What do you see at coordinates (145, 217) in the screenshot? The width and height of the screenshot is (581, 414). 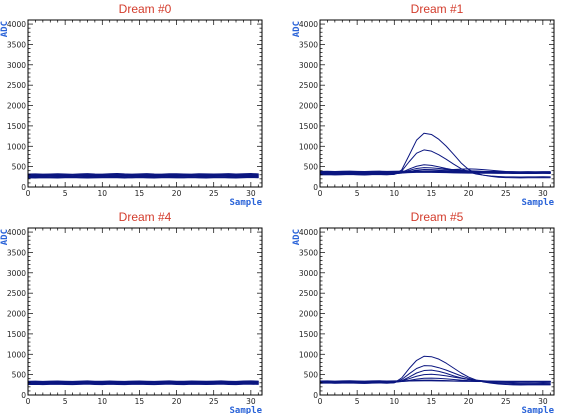 I see `chart-title: Dream #4` at bounding box center [145, 217].